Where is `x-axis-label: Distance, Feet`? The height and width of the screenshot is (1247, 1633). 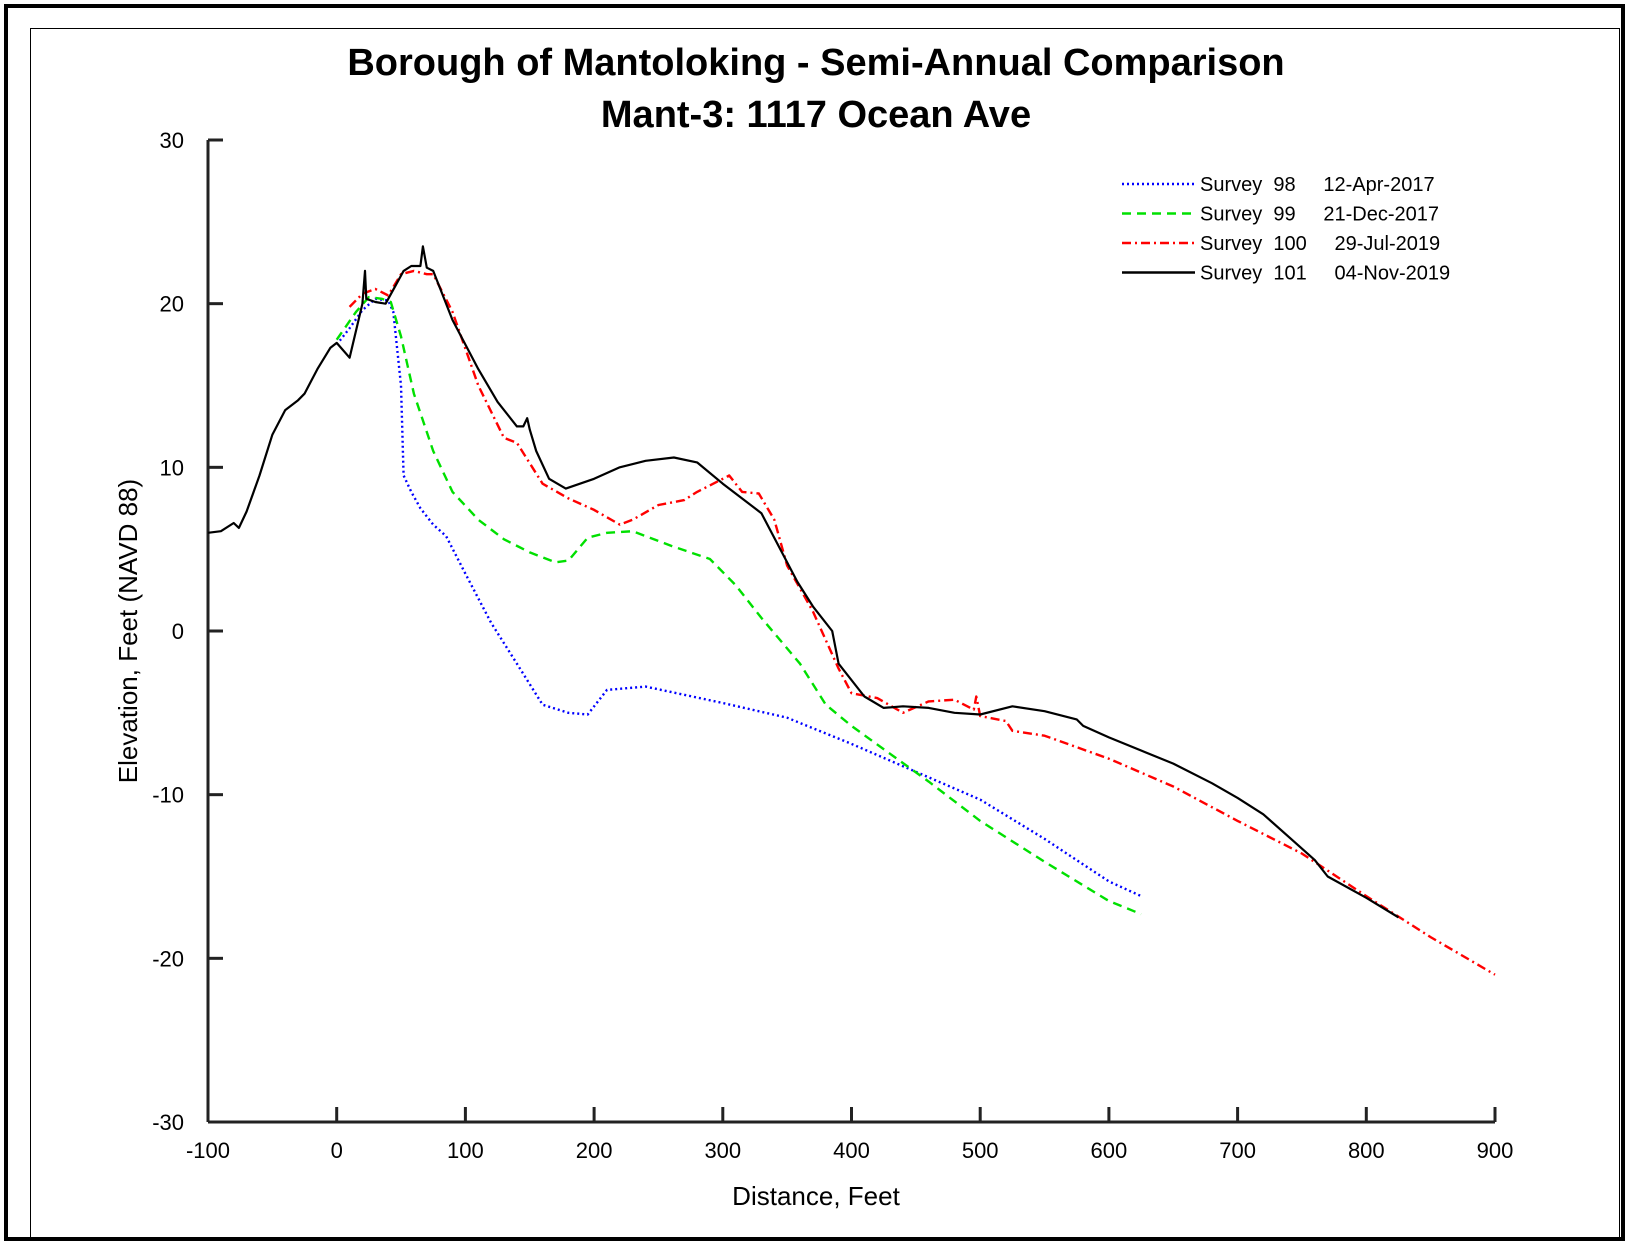
x-axis-label: Distance, Feet is located at coordinates (816, 1196).